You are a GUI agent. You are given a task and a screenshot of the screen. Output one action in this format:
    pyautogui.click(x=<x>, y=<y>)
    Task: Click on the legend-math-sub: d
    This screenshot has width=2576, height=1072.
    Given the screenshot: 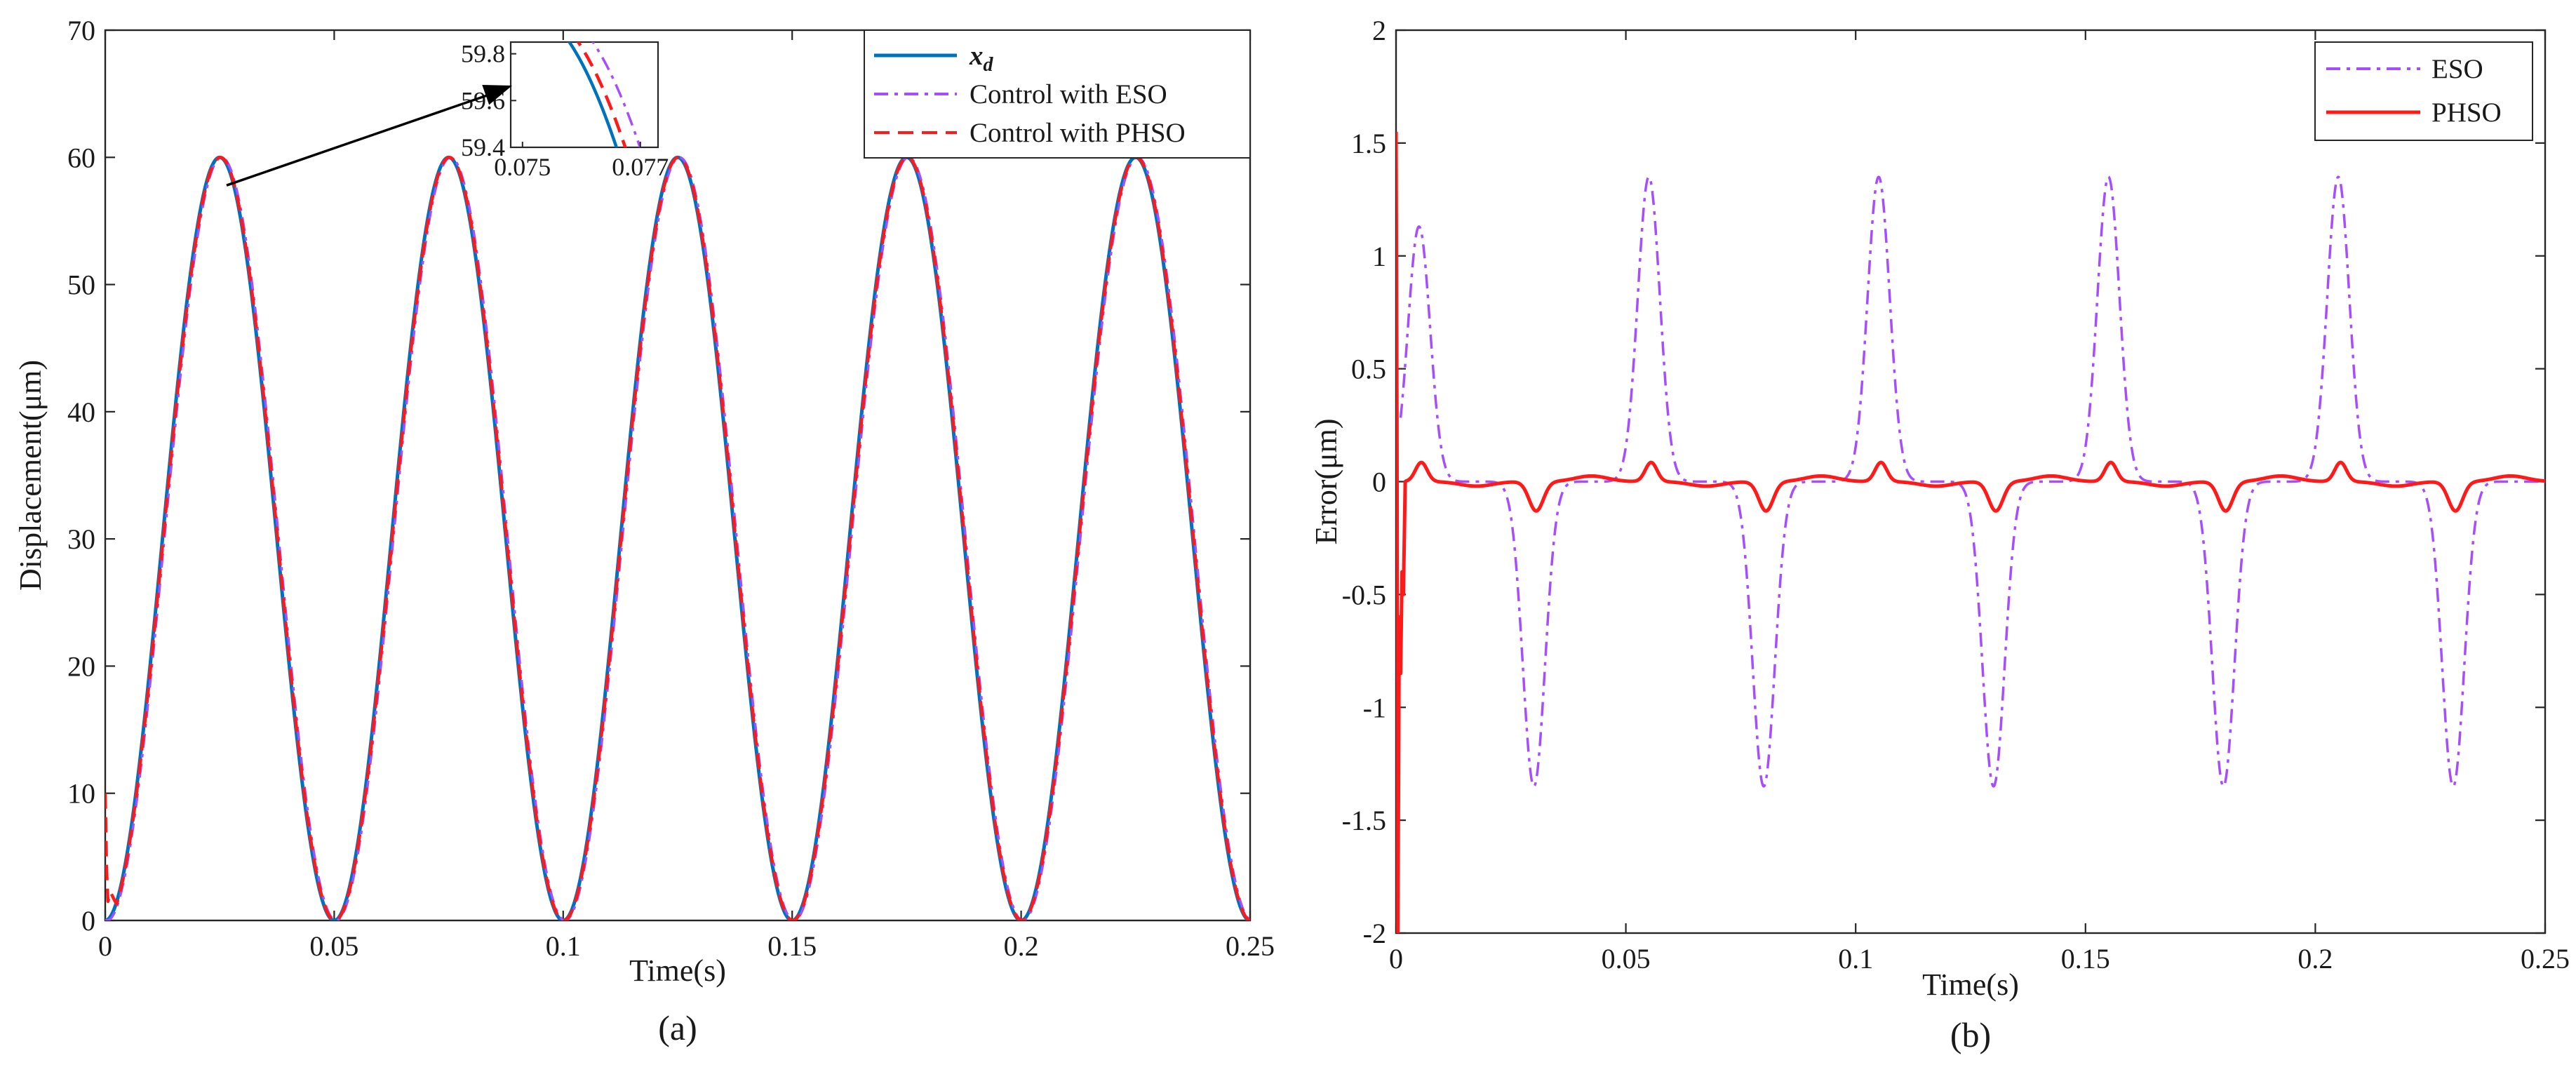 What is the action you would take?
    pyautogui.click(x=989, y=65)
    